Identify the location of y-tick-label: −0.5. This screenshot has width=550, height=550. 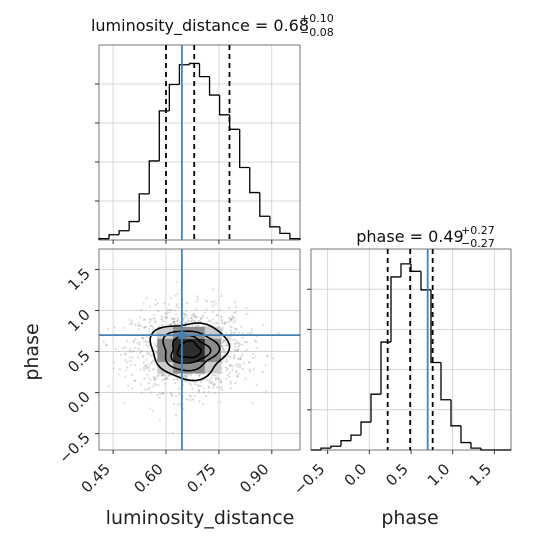
(74, 448).